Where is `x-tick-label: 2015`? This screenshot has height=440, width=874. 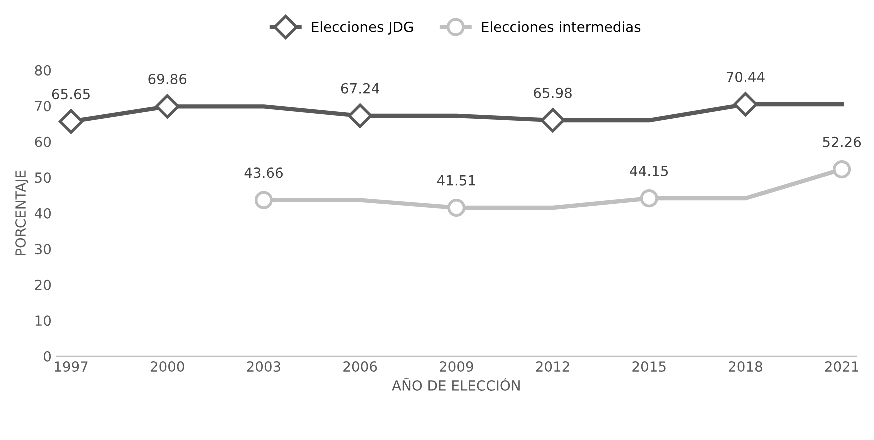 x-tick-label: 2015 is located at coordinates (649, 367).